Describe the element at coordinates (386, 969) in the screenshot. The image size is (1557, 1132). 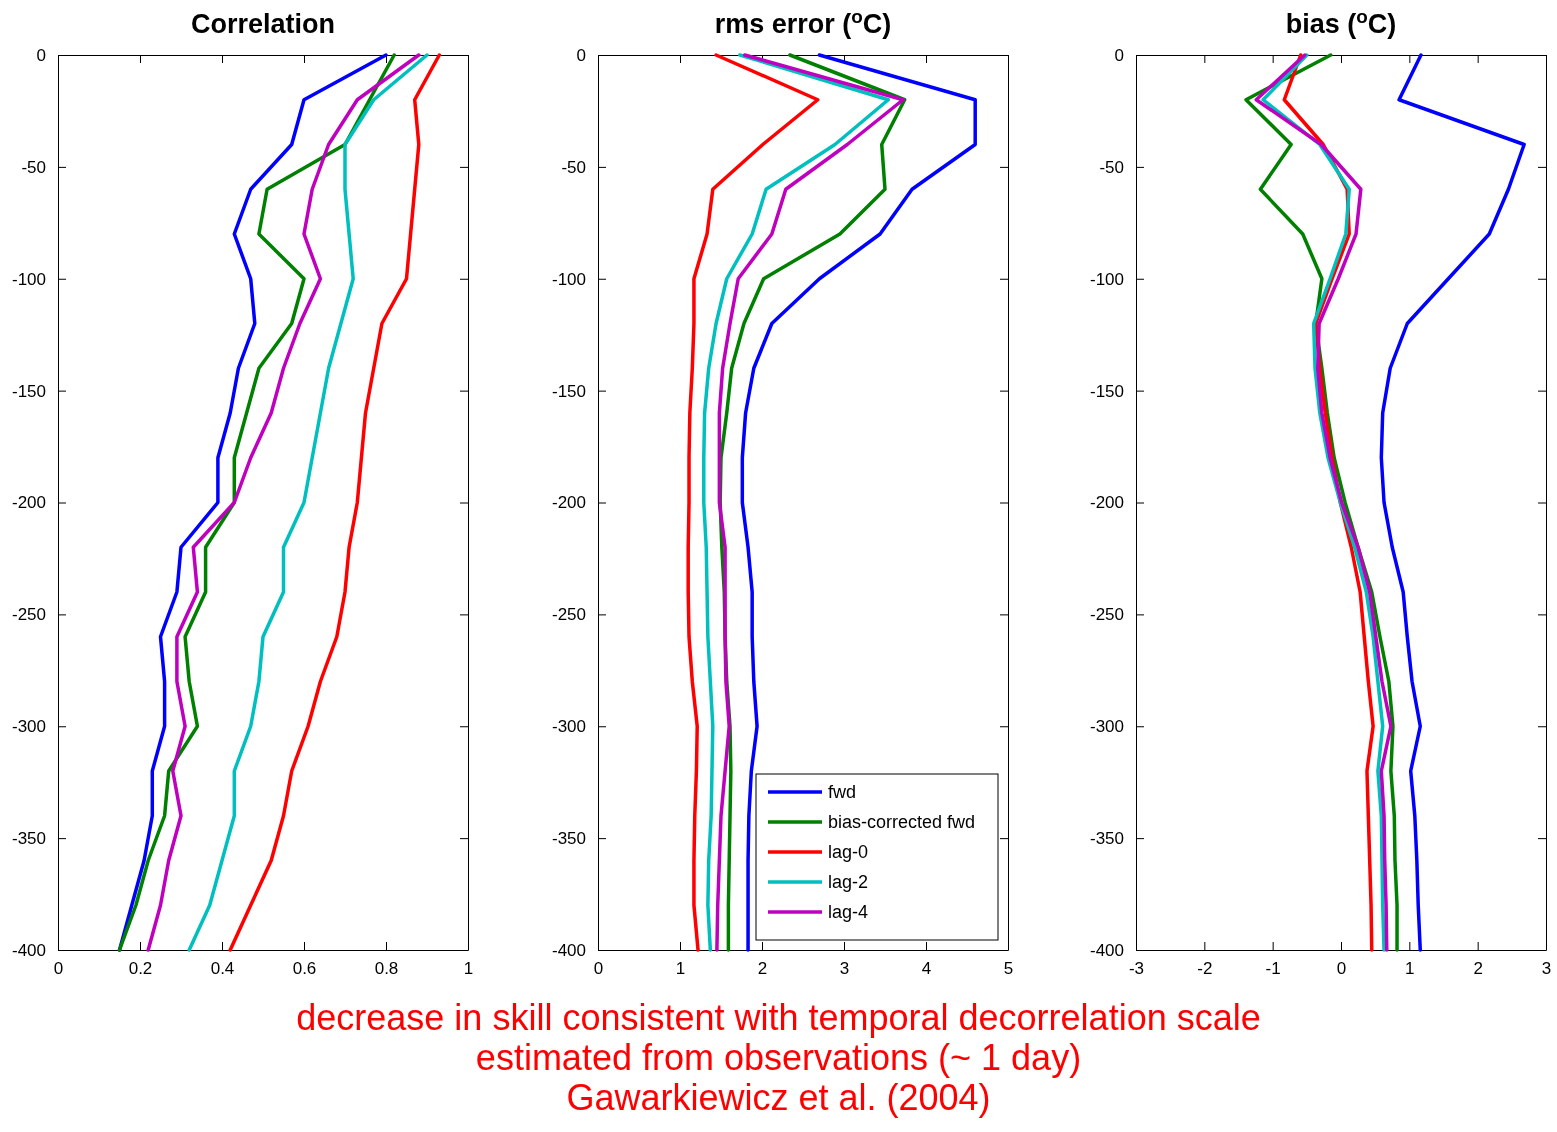
I see `x-tick-label: 0.8` at that location.